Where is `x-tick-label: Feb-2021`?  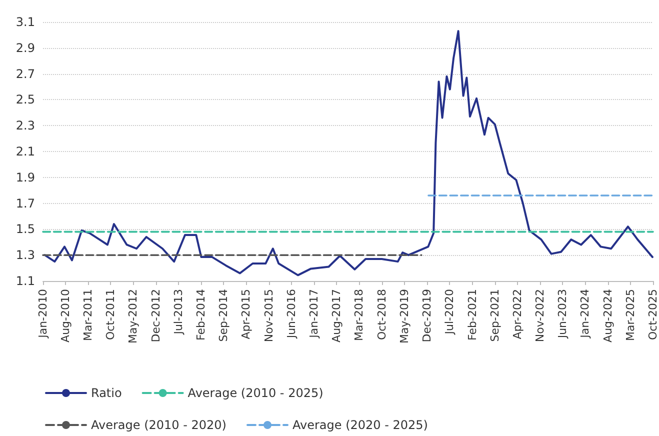
x-tick-label: Feb-2021 is located at coordinates (472, 314).